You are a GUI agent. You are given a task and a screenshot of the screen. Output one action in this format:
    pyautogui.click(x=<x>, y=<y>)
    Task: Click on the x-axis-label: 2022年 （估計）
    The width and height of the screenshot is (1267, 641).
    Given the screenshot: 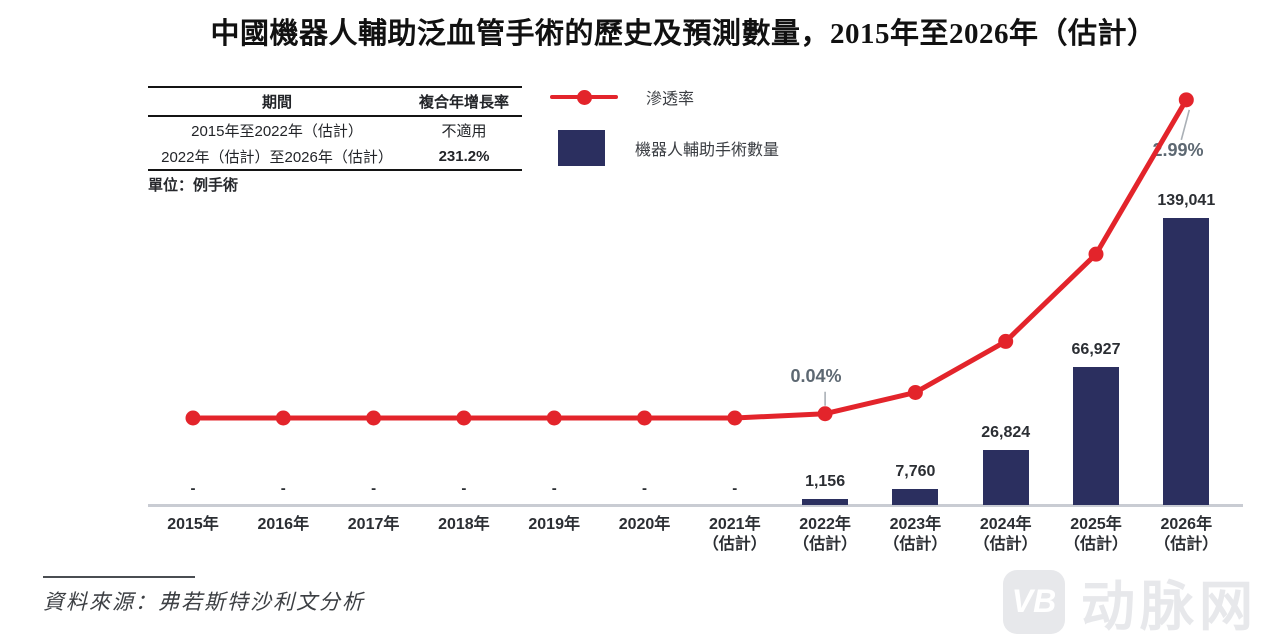 What is the action you would take?
    pyautogui.click(x=825, y=534)
    